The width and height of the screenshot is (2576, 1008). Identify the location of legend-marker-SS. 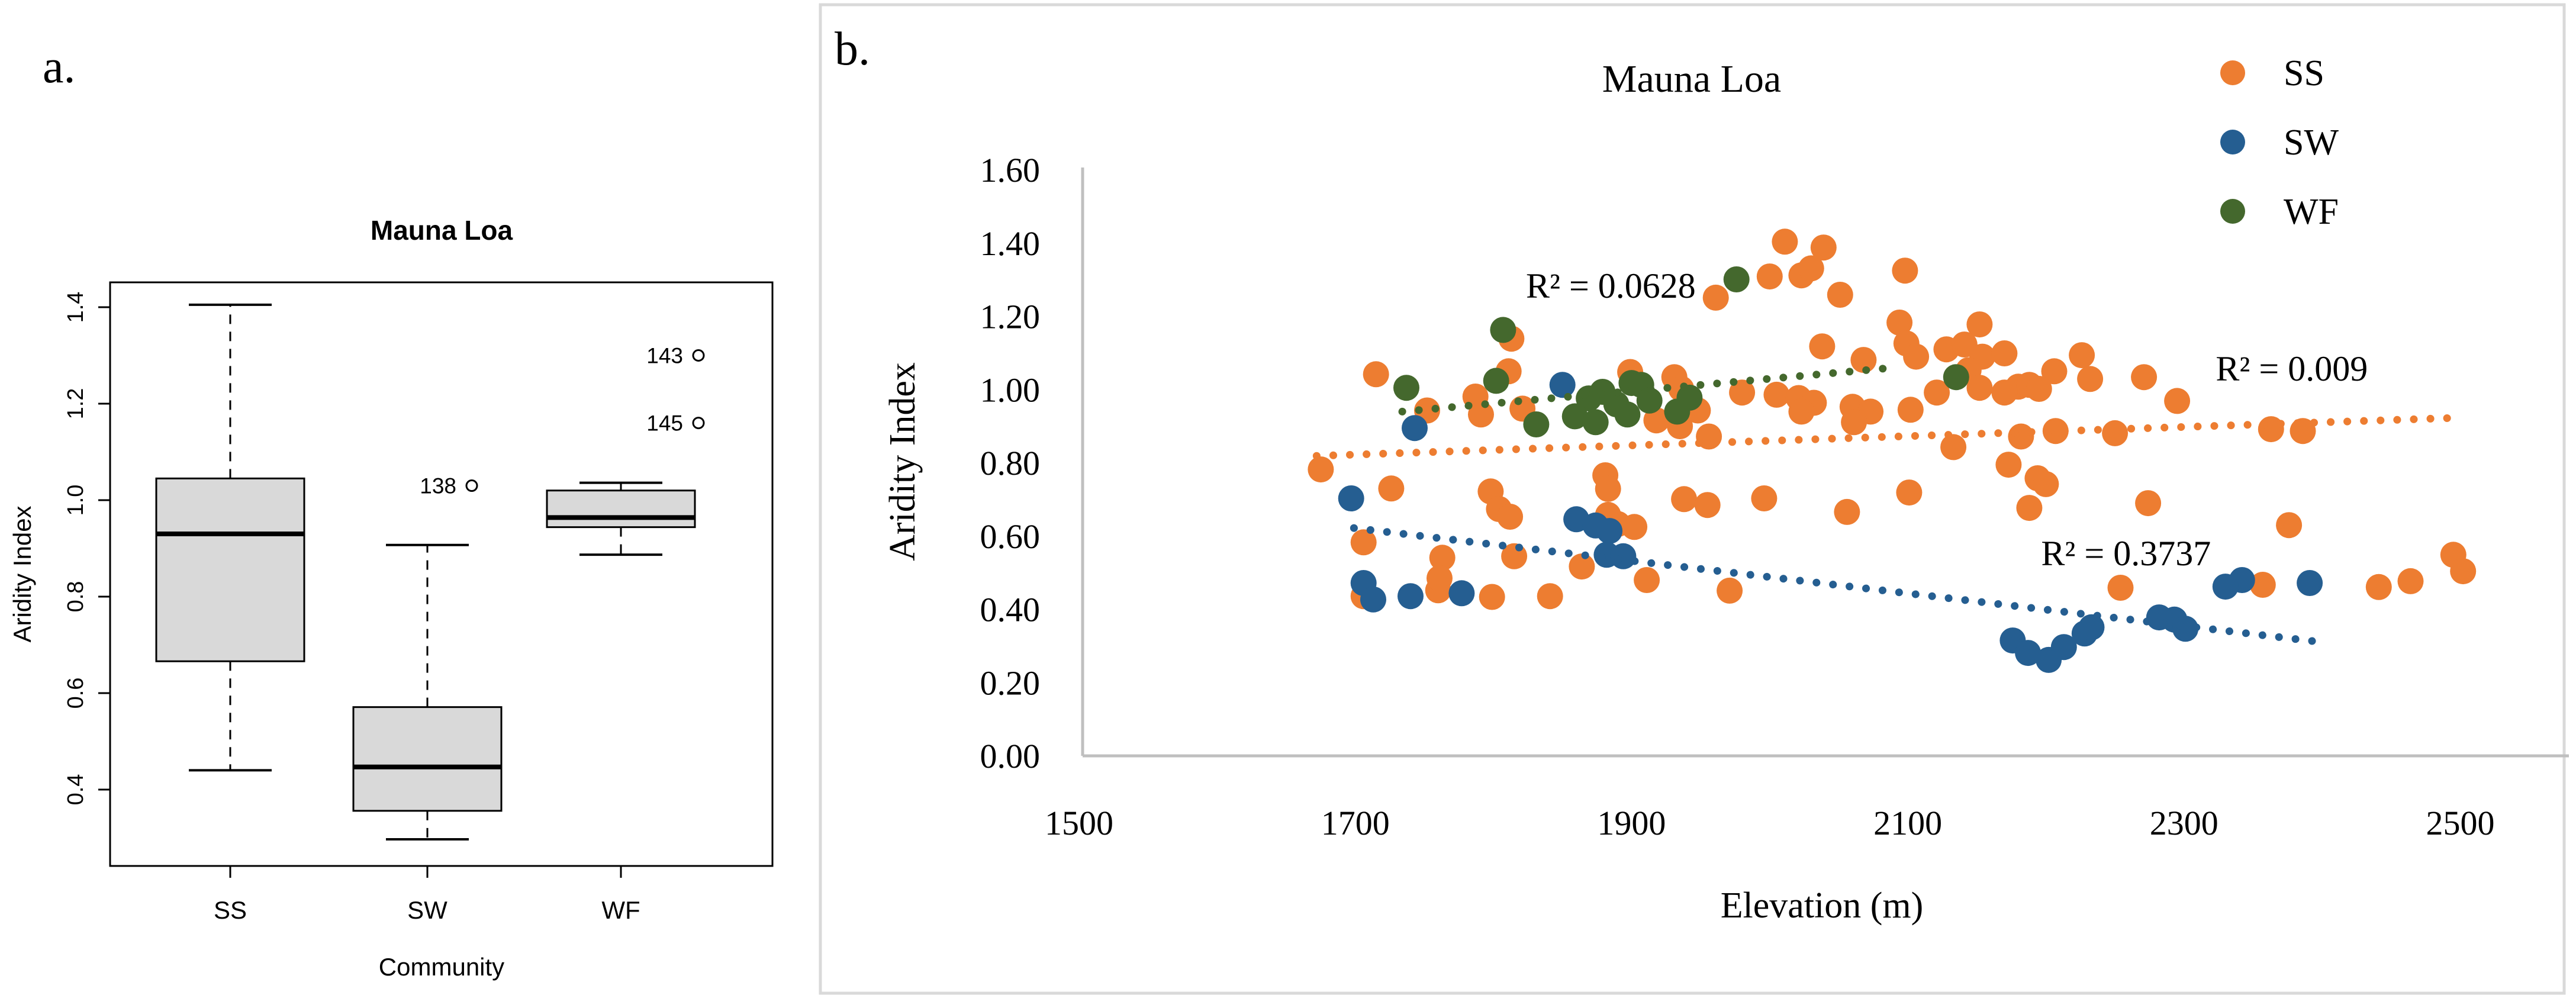
(2232, 72).